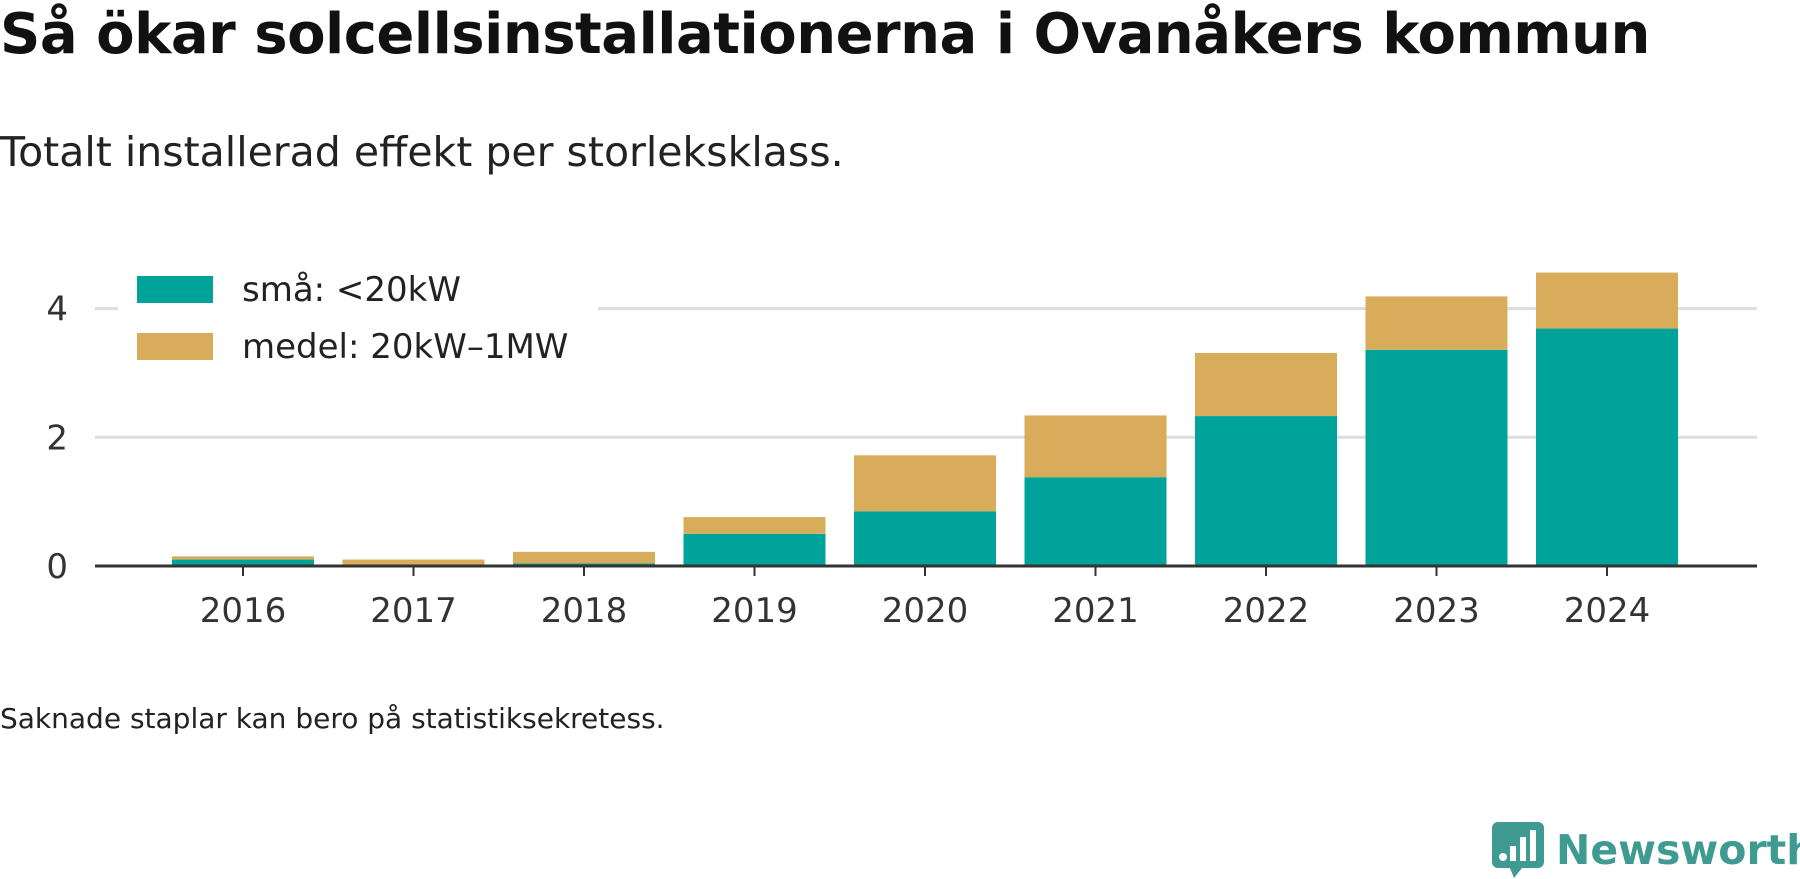  I want to click on y-tick-label: 0, so click(57, 567).